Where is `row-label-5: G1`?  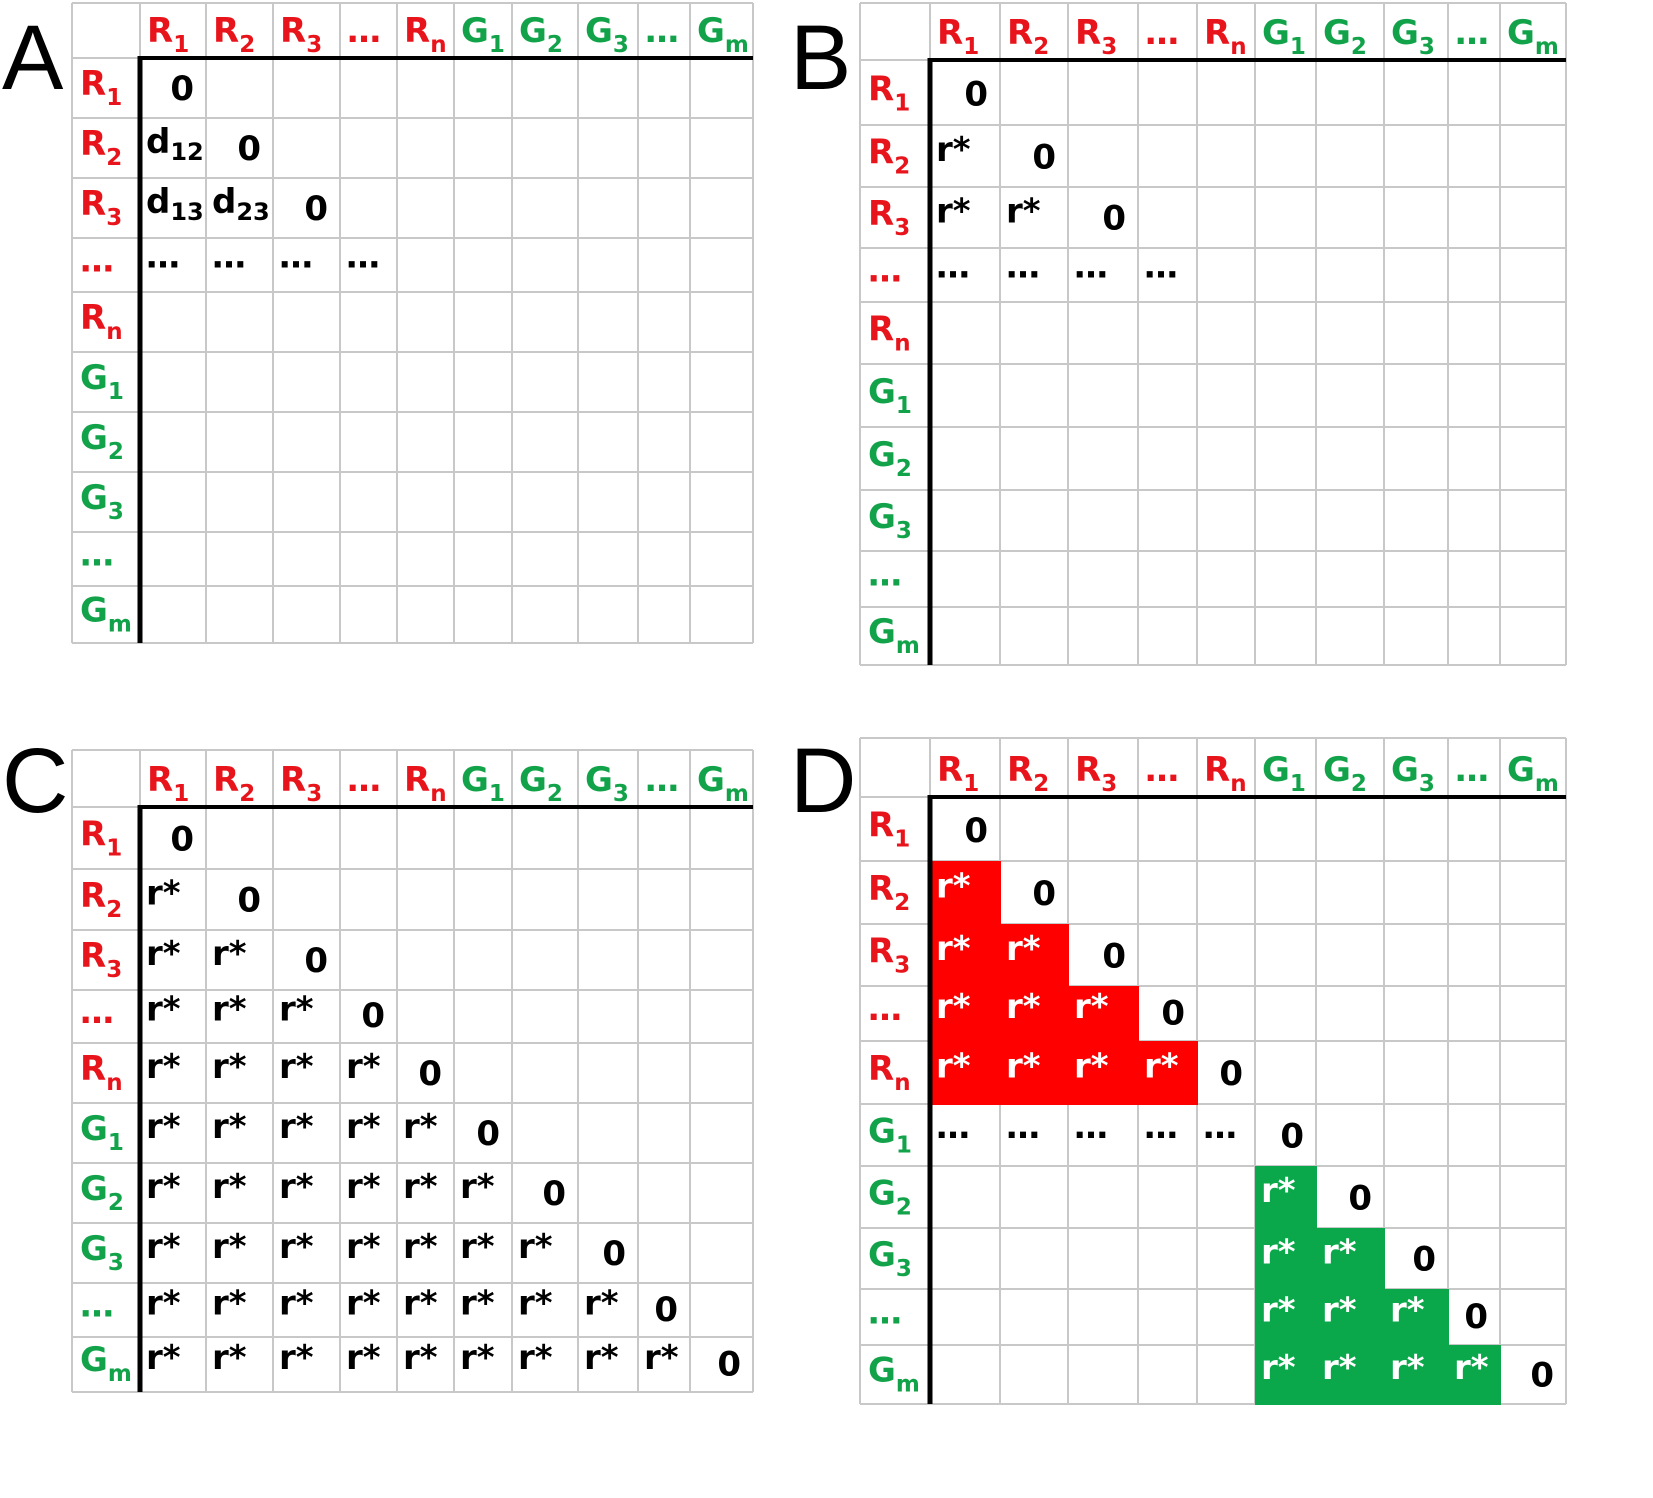 row-label-5: G1 is located at coordinates (102, 1132).